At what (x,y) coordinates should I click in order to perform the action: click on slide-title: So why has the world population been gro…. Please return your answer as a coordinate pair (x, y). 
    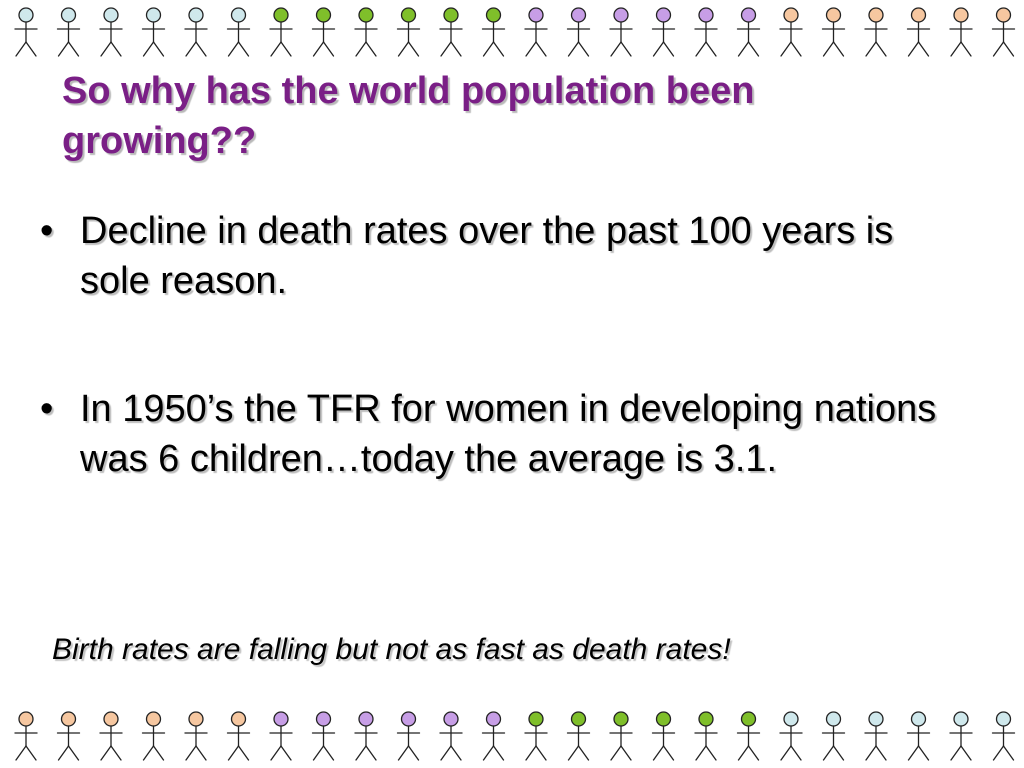
    Looking at the image, I should click on (408, 116).